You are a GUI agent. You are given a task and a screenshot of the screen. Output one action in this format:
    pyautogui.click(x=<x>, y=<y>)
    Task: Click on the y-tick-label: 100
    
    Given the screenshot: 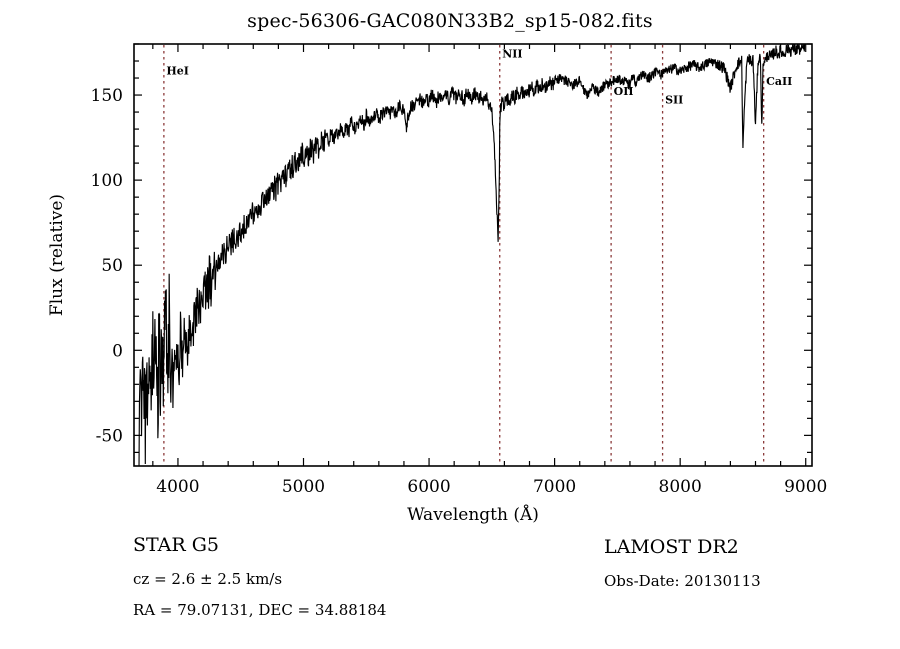 What is the action you would take?
    pyautogui.click(x=107, y=181)
    